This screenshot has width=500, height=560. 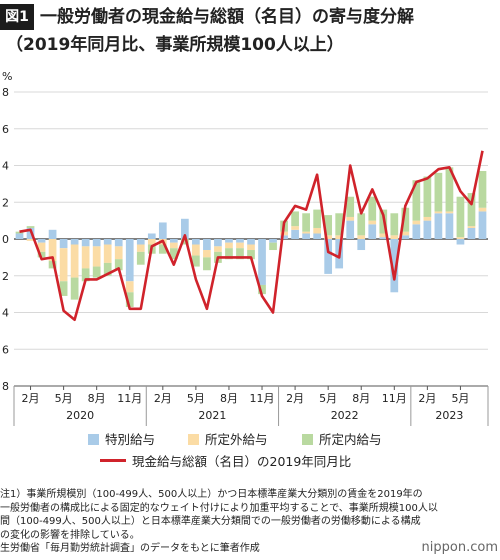 What do you see at coordinates (70, 535) in the screenshot?
I see `note-line-4: の変化の影響を排除している。` at bounding box center [70, 535].